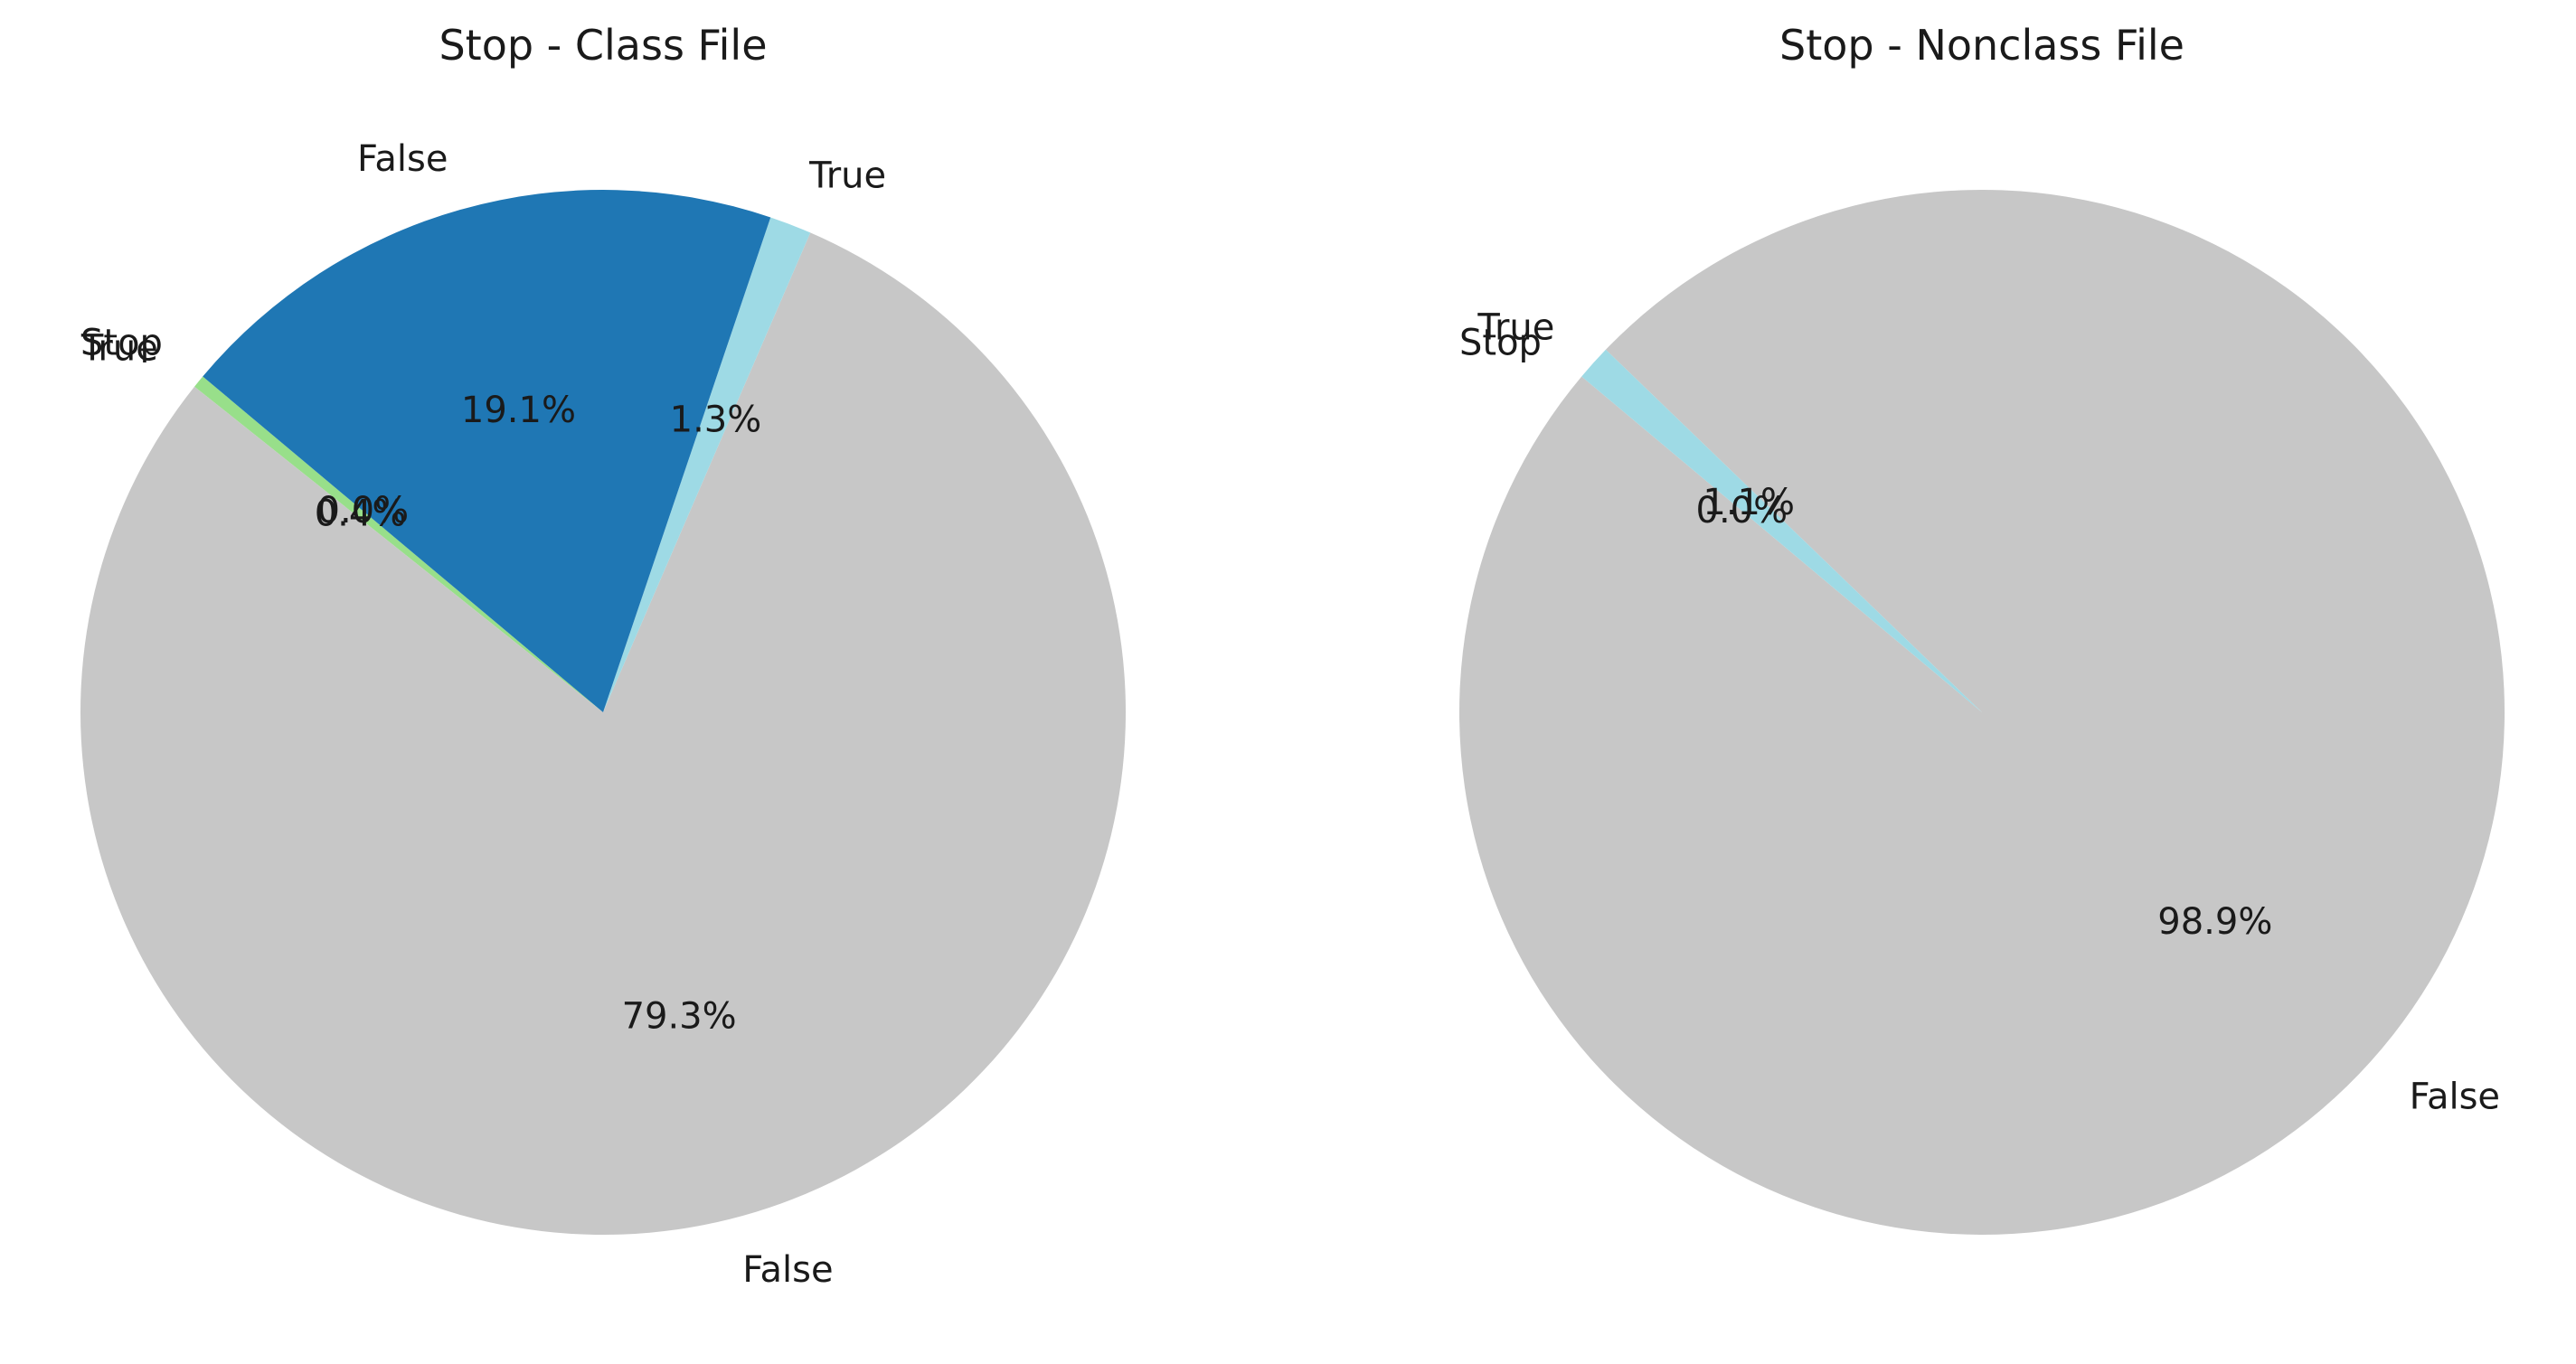 The width and height of the screenshot is (2576, 1364). I want to click on percent-label: 1.3%, so click(716, 419).